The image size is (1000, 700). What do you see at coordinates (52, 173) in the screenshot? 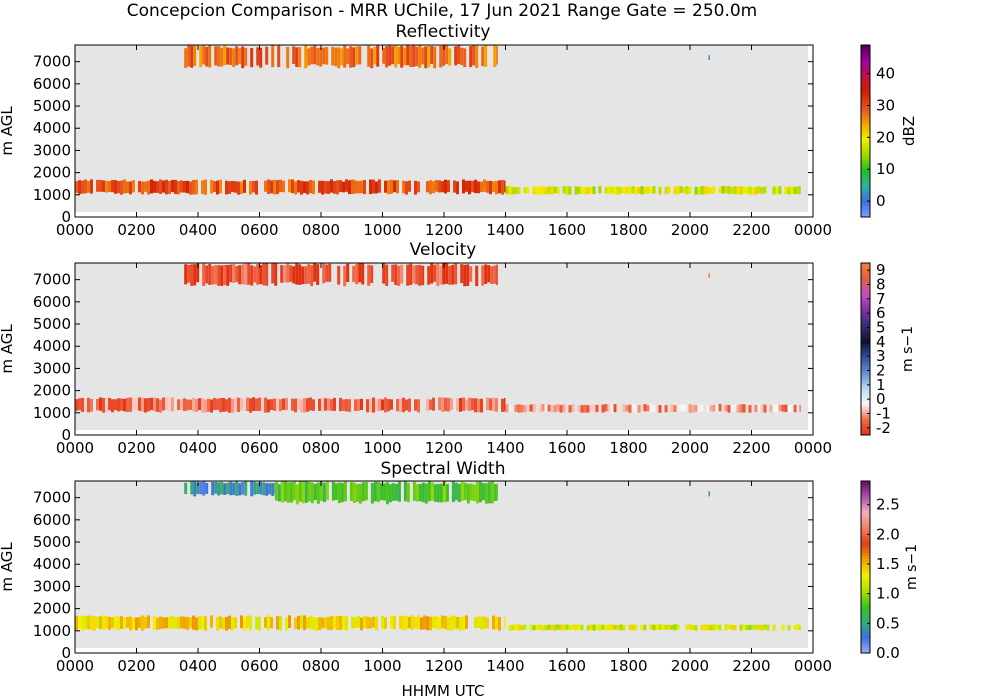
I see `y-tick-label: 2000` at bounding box center [52, 173].